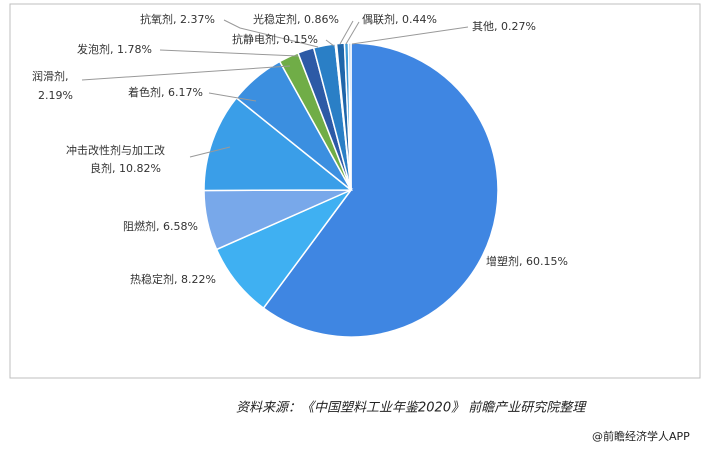 Image resolution: width=710 pixels, height=449 pixels. What do you see at coordinates (399, 19) in the screenshot?
I see `slice-label: 偶联剂, 0.44%` at bounding box center [399, 19].